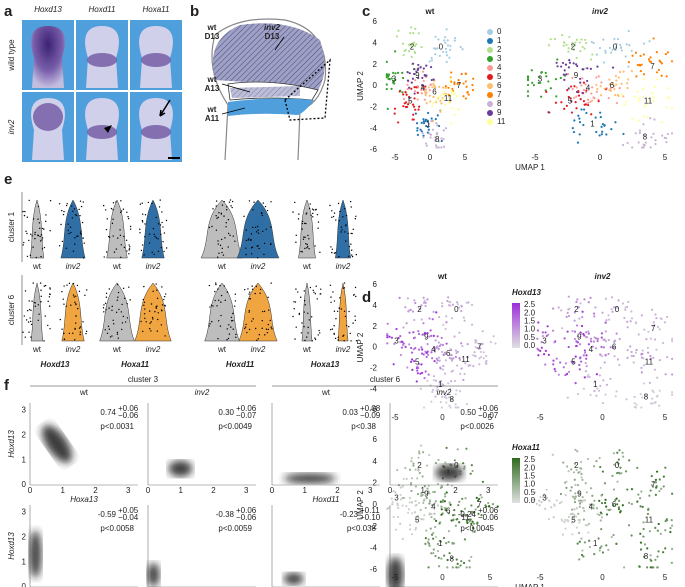  Describe the element at coordinates (653, 328) in the screenshot. I see `cluster-label: 7` at that location.